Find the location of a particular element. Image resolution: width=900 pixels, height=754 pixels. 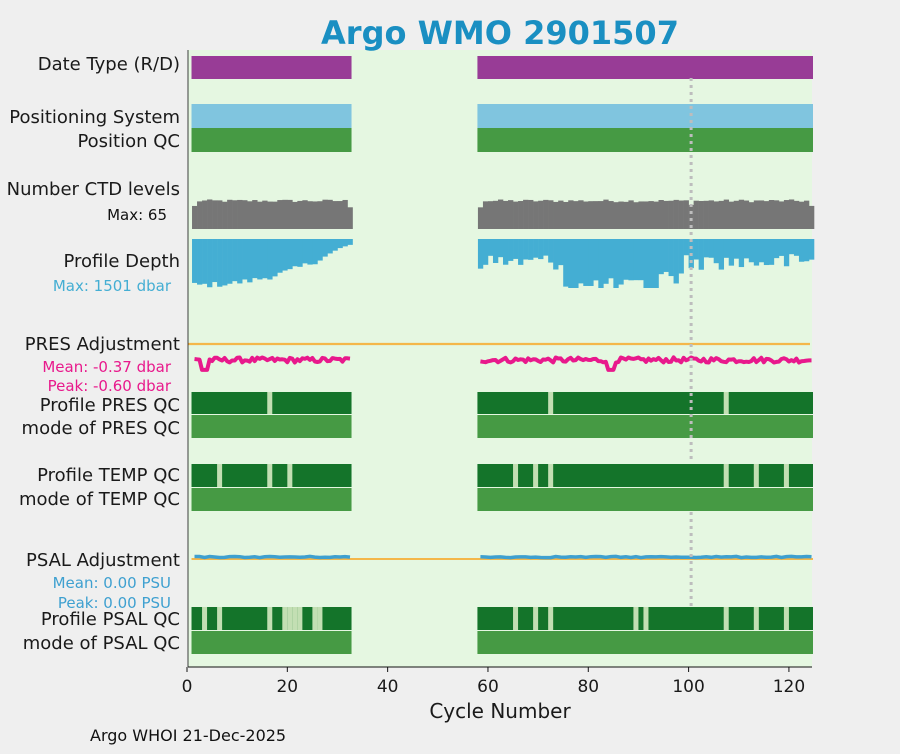

footer-credit: Argo WHOI 21-Dec-2025 is located at coordinates (188, 735).